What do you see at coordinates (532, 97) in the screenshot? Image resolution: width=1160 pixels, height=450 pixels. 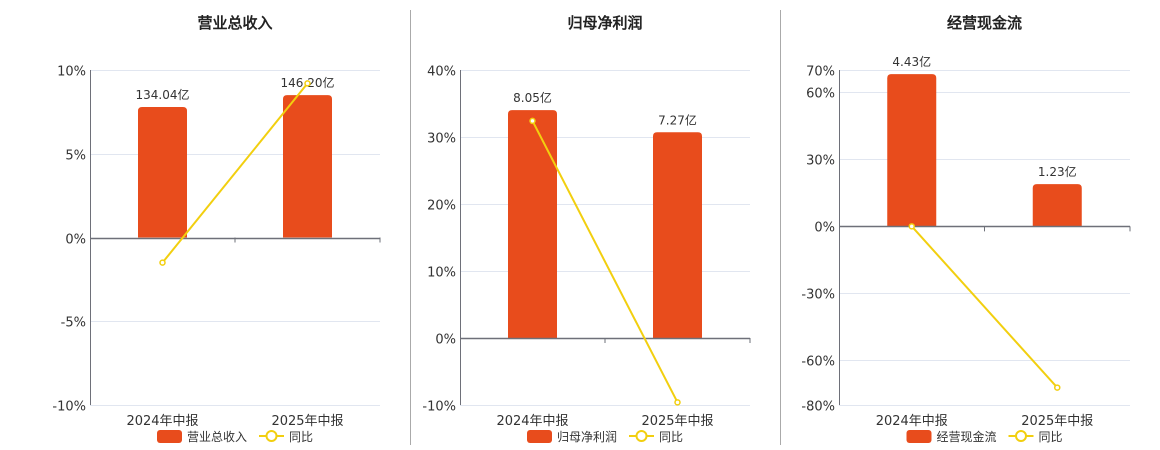 I see `bar-data-label: 8.05亿` at bounding box center [532, 97].